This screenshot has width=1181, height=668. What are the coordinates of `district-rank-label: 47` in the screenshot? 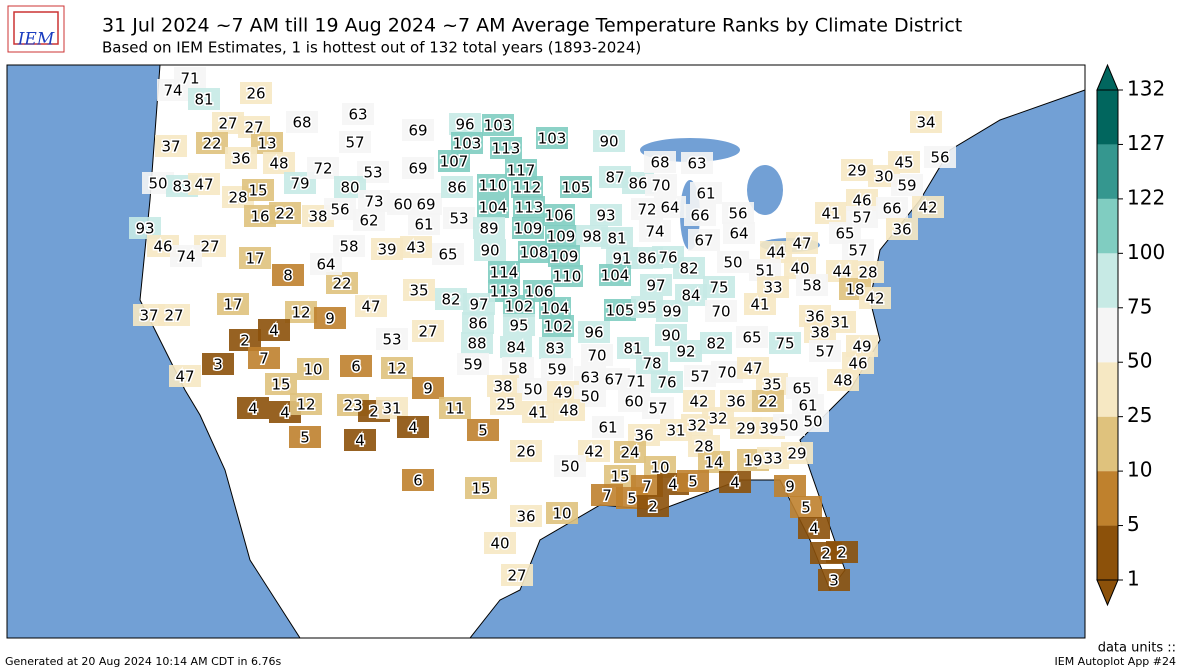 It's located at (203, 185).